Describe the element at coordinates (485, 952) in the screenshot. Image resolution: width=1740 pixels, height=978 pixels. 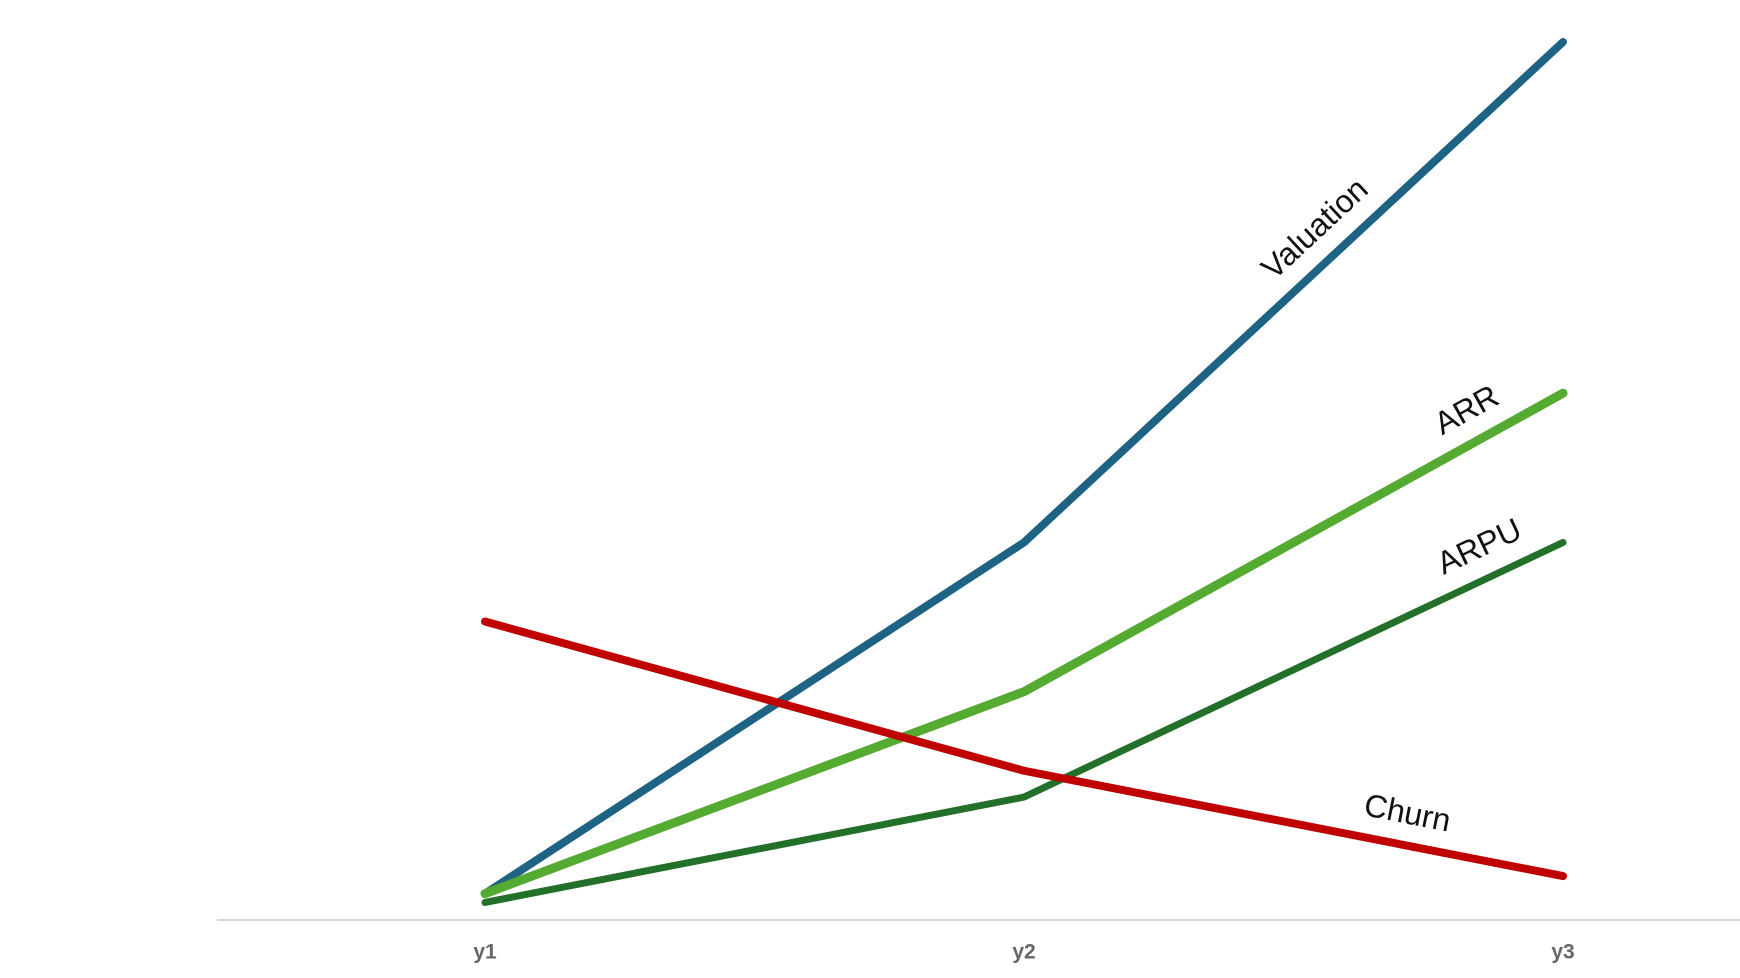
I see `x-tick-label: y1` at that location.